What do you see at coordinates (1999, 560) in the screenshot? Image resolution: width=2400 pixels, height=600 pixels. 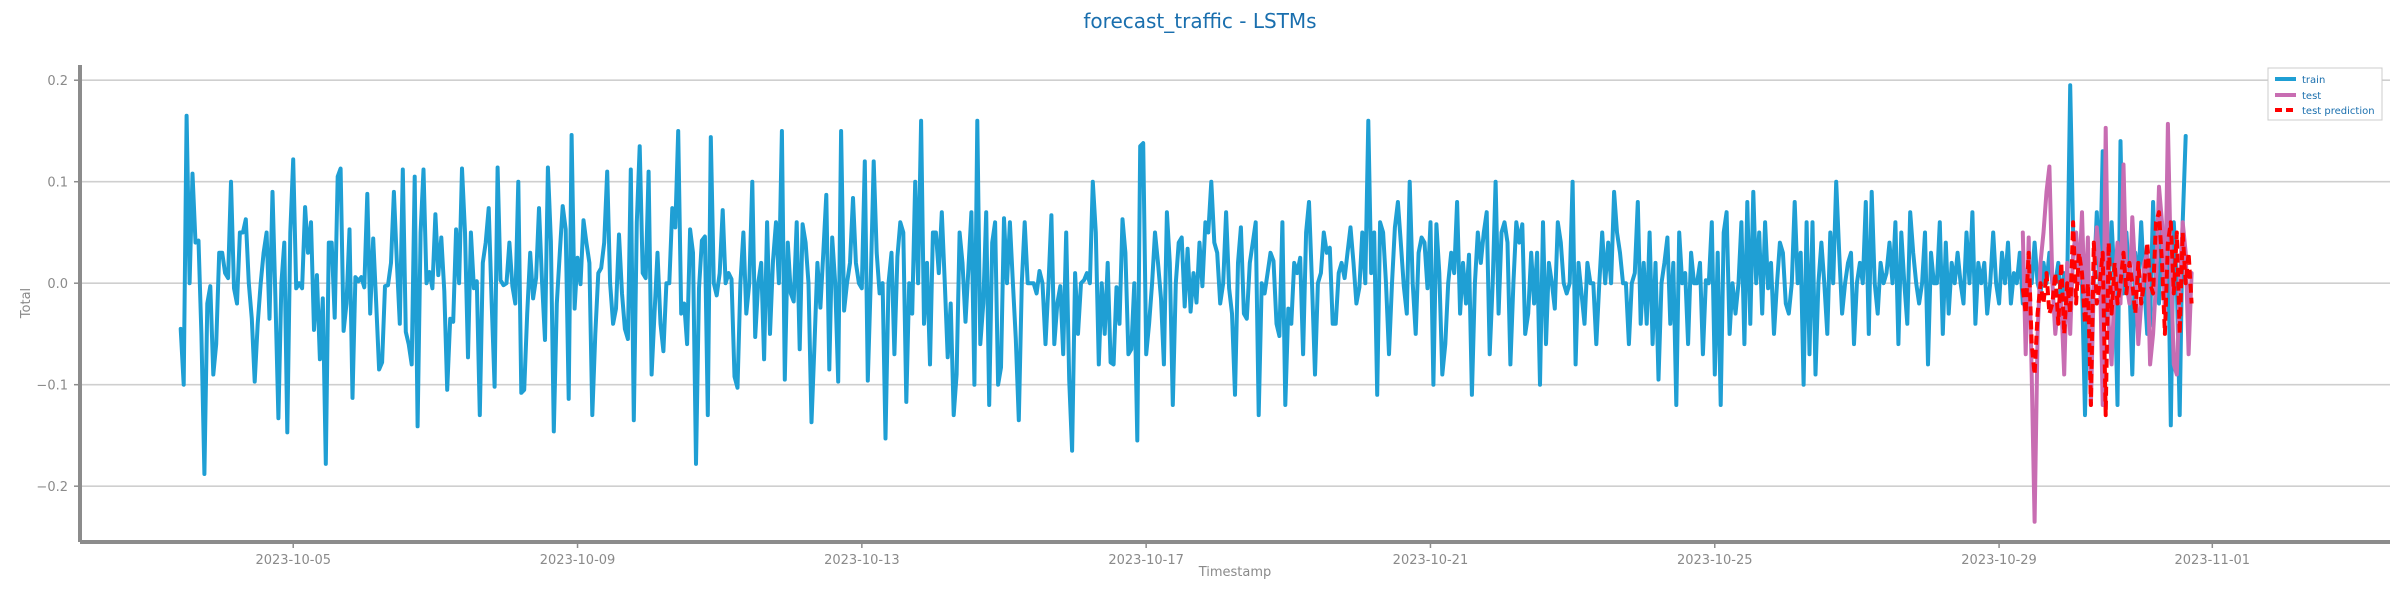 I see `x-tick-label: 2023-10-29` at bounding box center [1999, 560].